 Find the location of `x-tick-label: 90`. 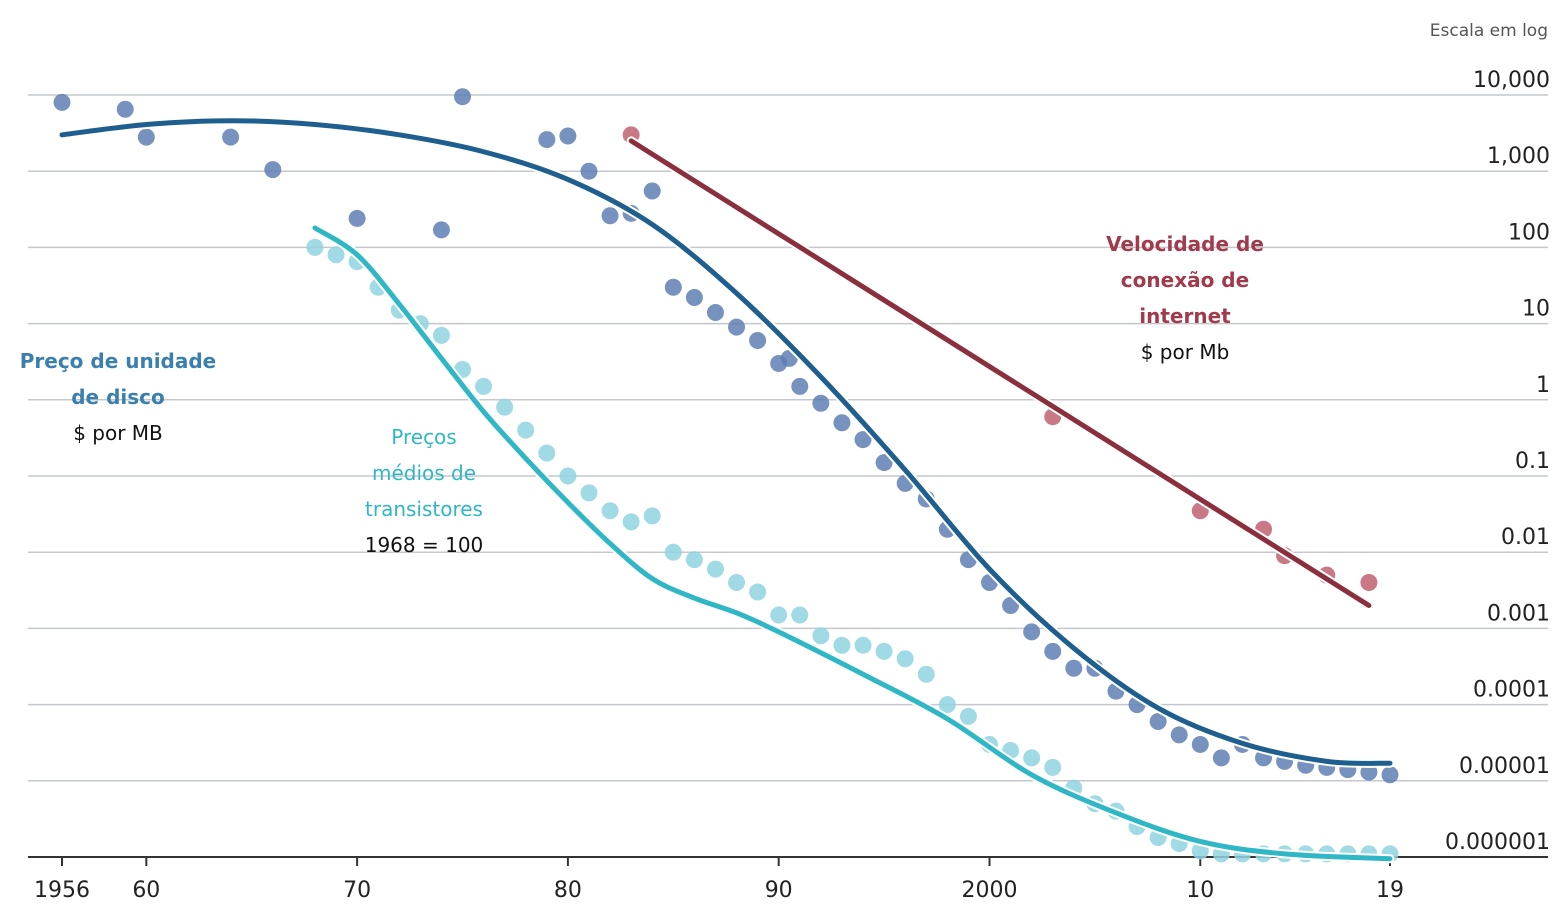

x-tick-label: 90 is located at coordinates (779, 890).